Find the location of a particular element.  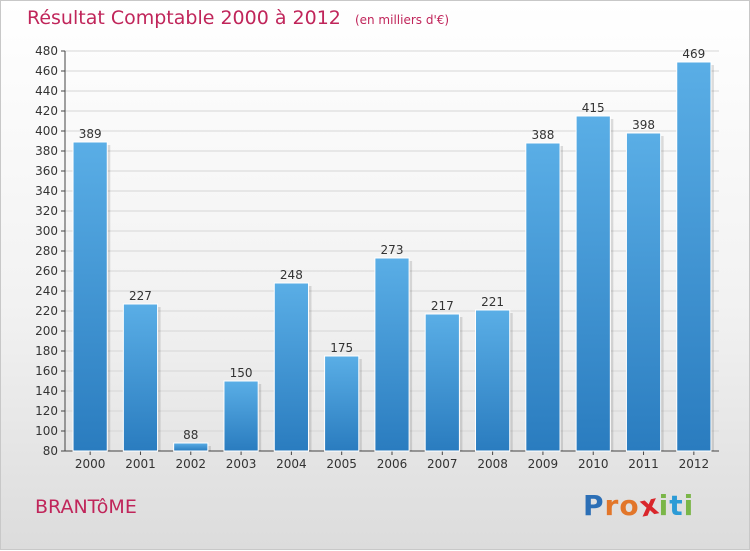

bar-2003 is located at coordinates (241, 416).